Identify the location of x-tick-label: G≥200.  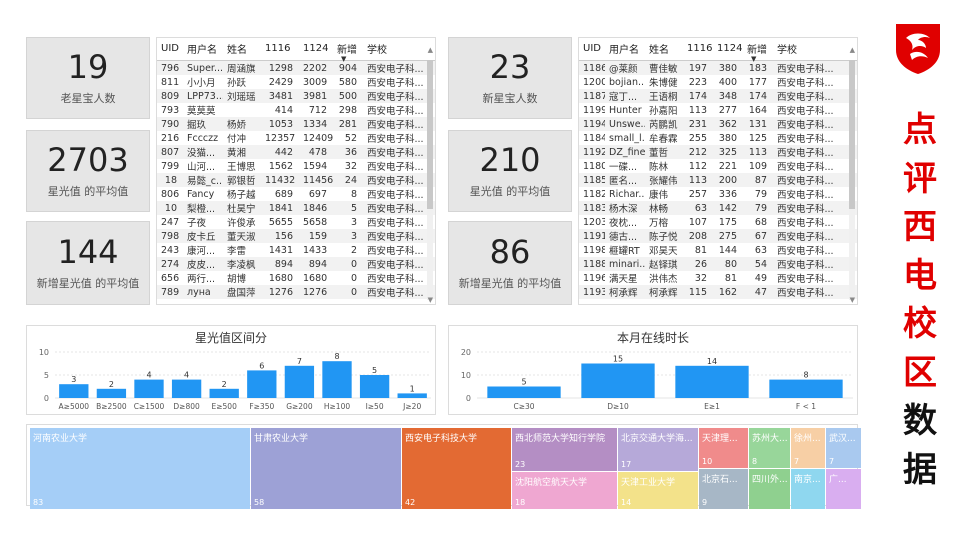
(299, 406).